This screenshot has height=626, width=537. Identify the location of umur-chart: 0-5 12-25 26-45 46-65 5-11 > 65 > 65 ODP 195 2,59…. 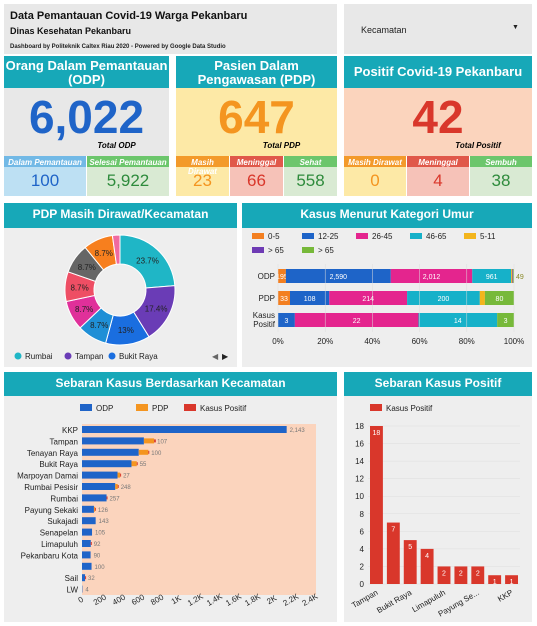
(388, 289).